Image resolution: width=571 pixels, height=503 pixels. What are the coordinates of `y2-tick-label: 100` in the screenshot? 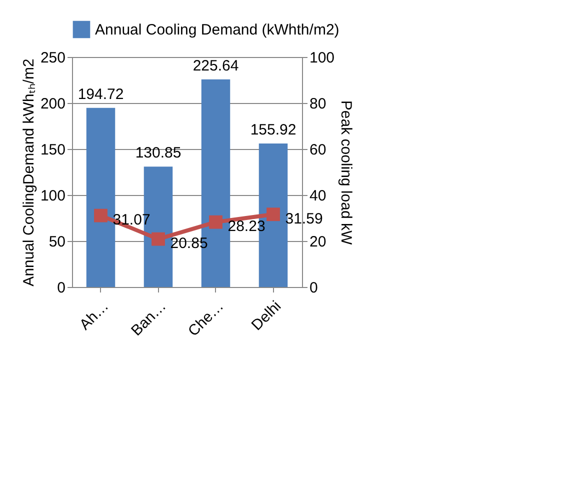 It's located at (322, 58).